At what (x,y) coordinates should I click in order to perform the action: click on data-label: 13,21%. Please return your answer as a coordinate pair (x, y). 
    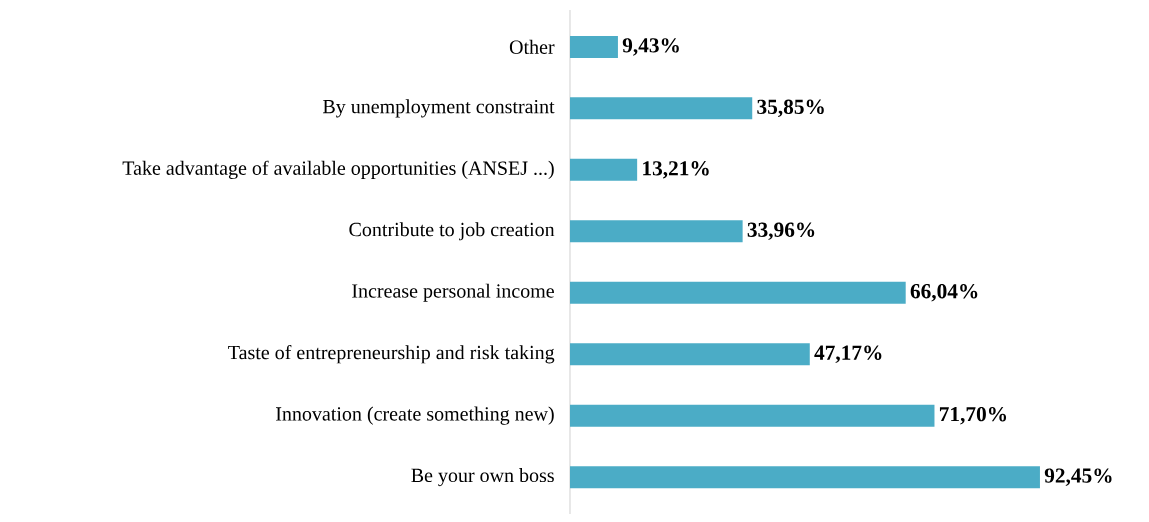
    Looking at the image, I should click on (676, 170).